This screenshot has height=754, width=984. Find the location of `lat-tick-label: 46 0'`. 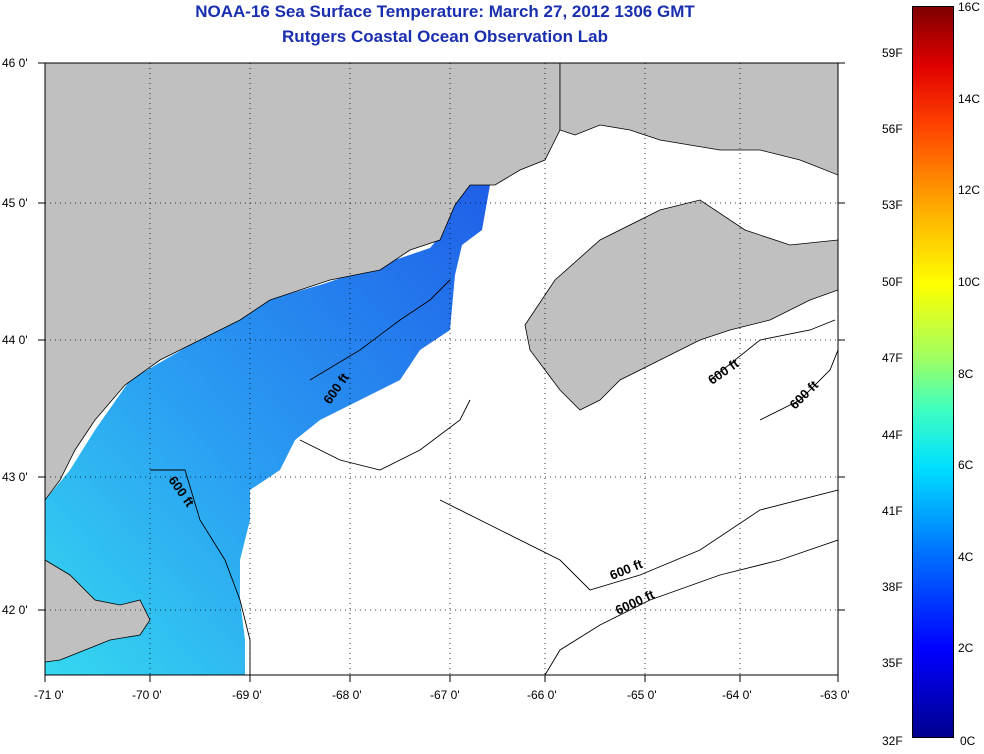

lat-tick-label: 46 0' is located at coordinates (15, 63).